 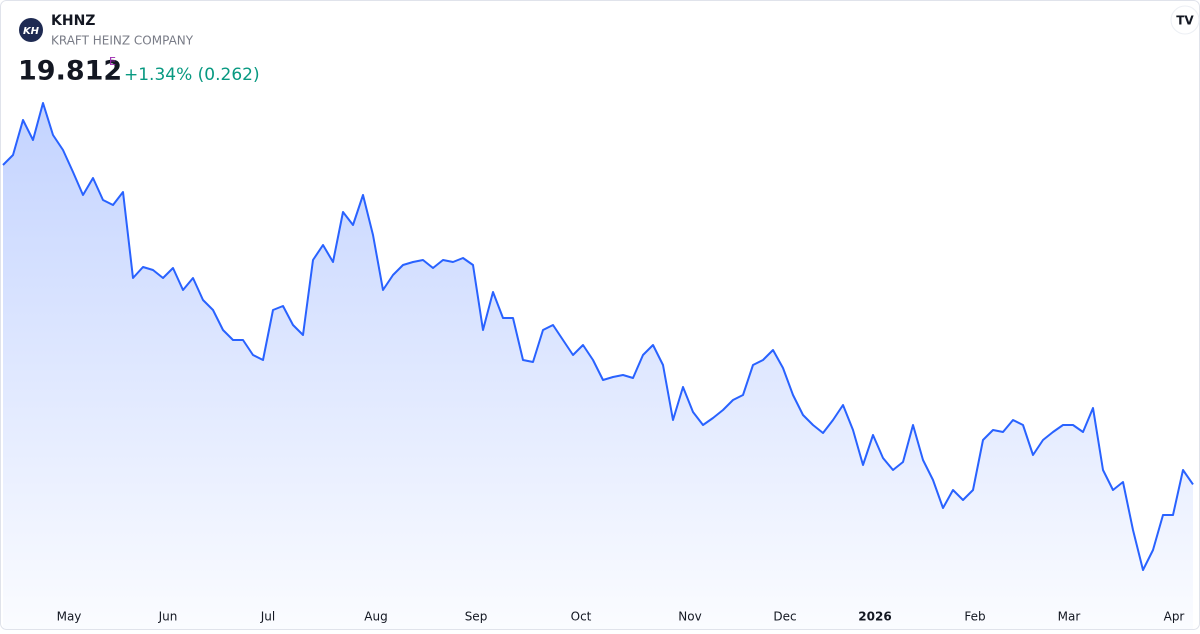 I want to click on logo-text: KH, so click(x=31, y=31).